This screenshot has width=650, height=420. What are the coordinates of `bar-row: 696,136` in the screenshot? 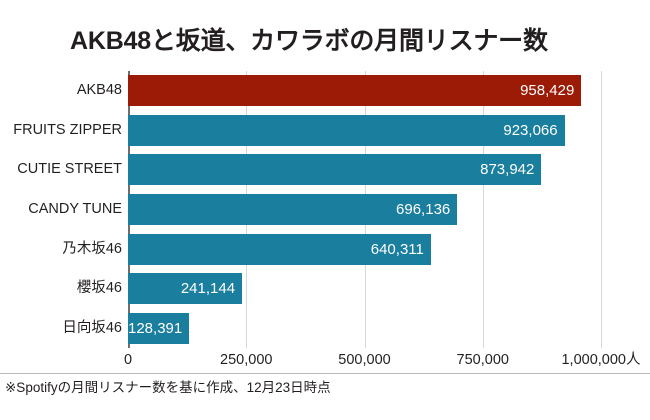 It's located at (364, 209).